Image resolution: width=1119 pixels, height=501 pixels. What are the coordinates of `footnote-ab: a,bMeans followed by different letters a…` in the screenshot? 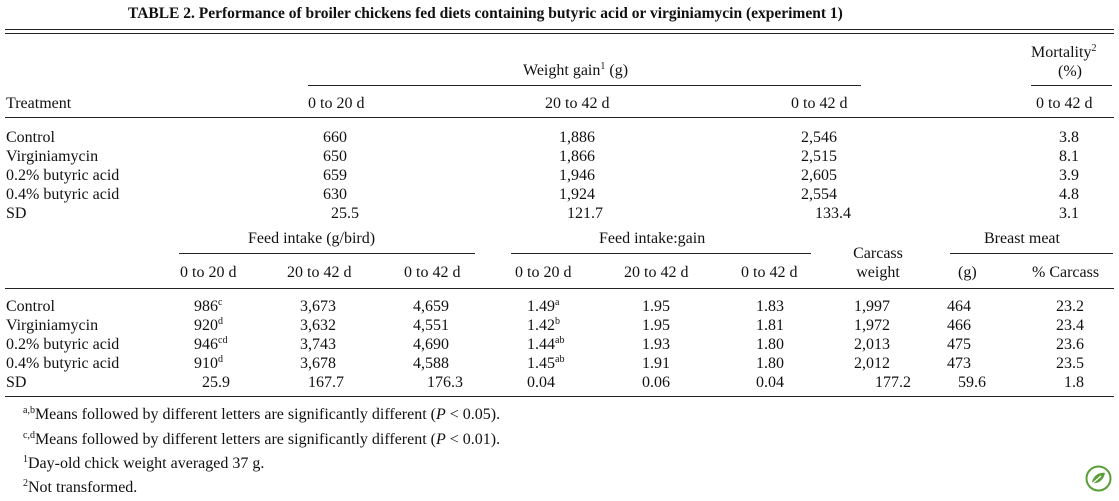 It's located at (262, 414).